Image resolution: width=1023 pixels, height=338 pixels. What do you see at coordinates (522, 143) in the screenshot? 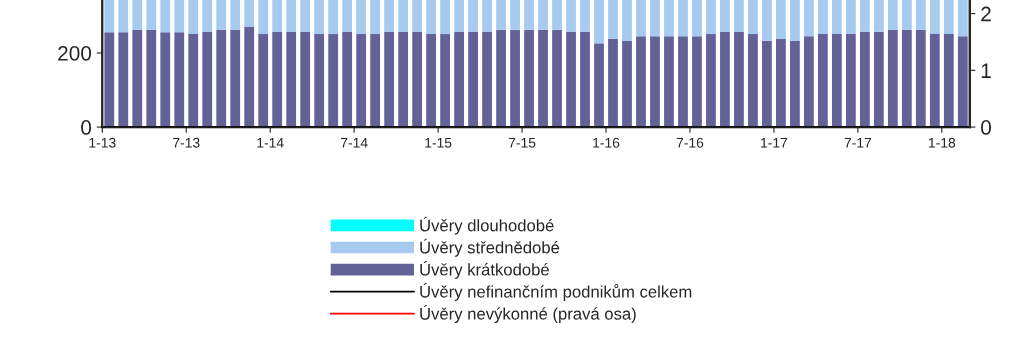
I see `x-tick-label: 7-15` at bounding box center [522, 143].